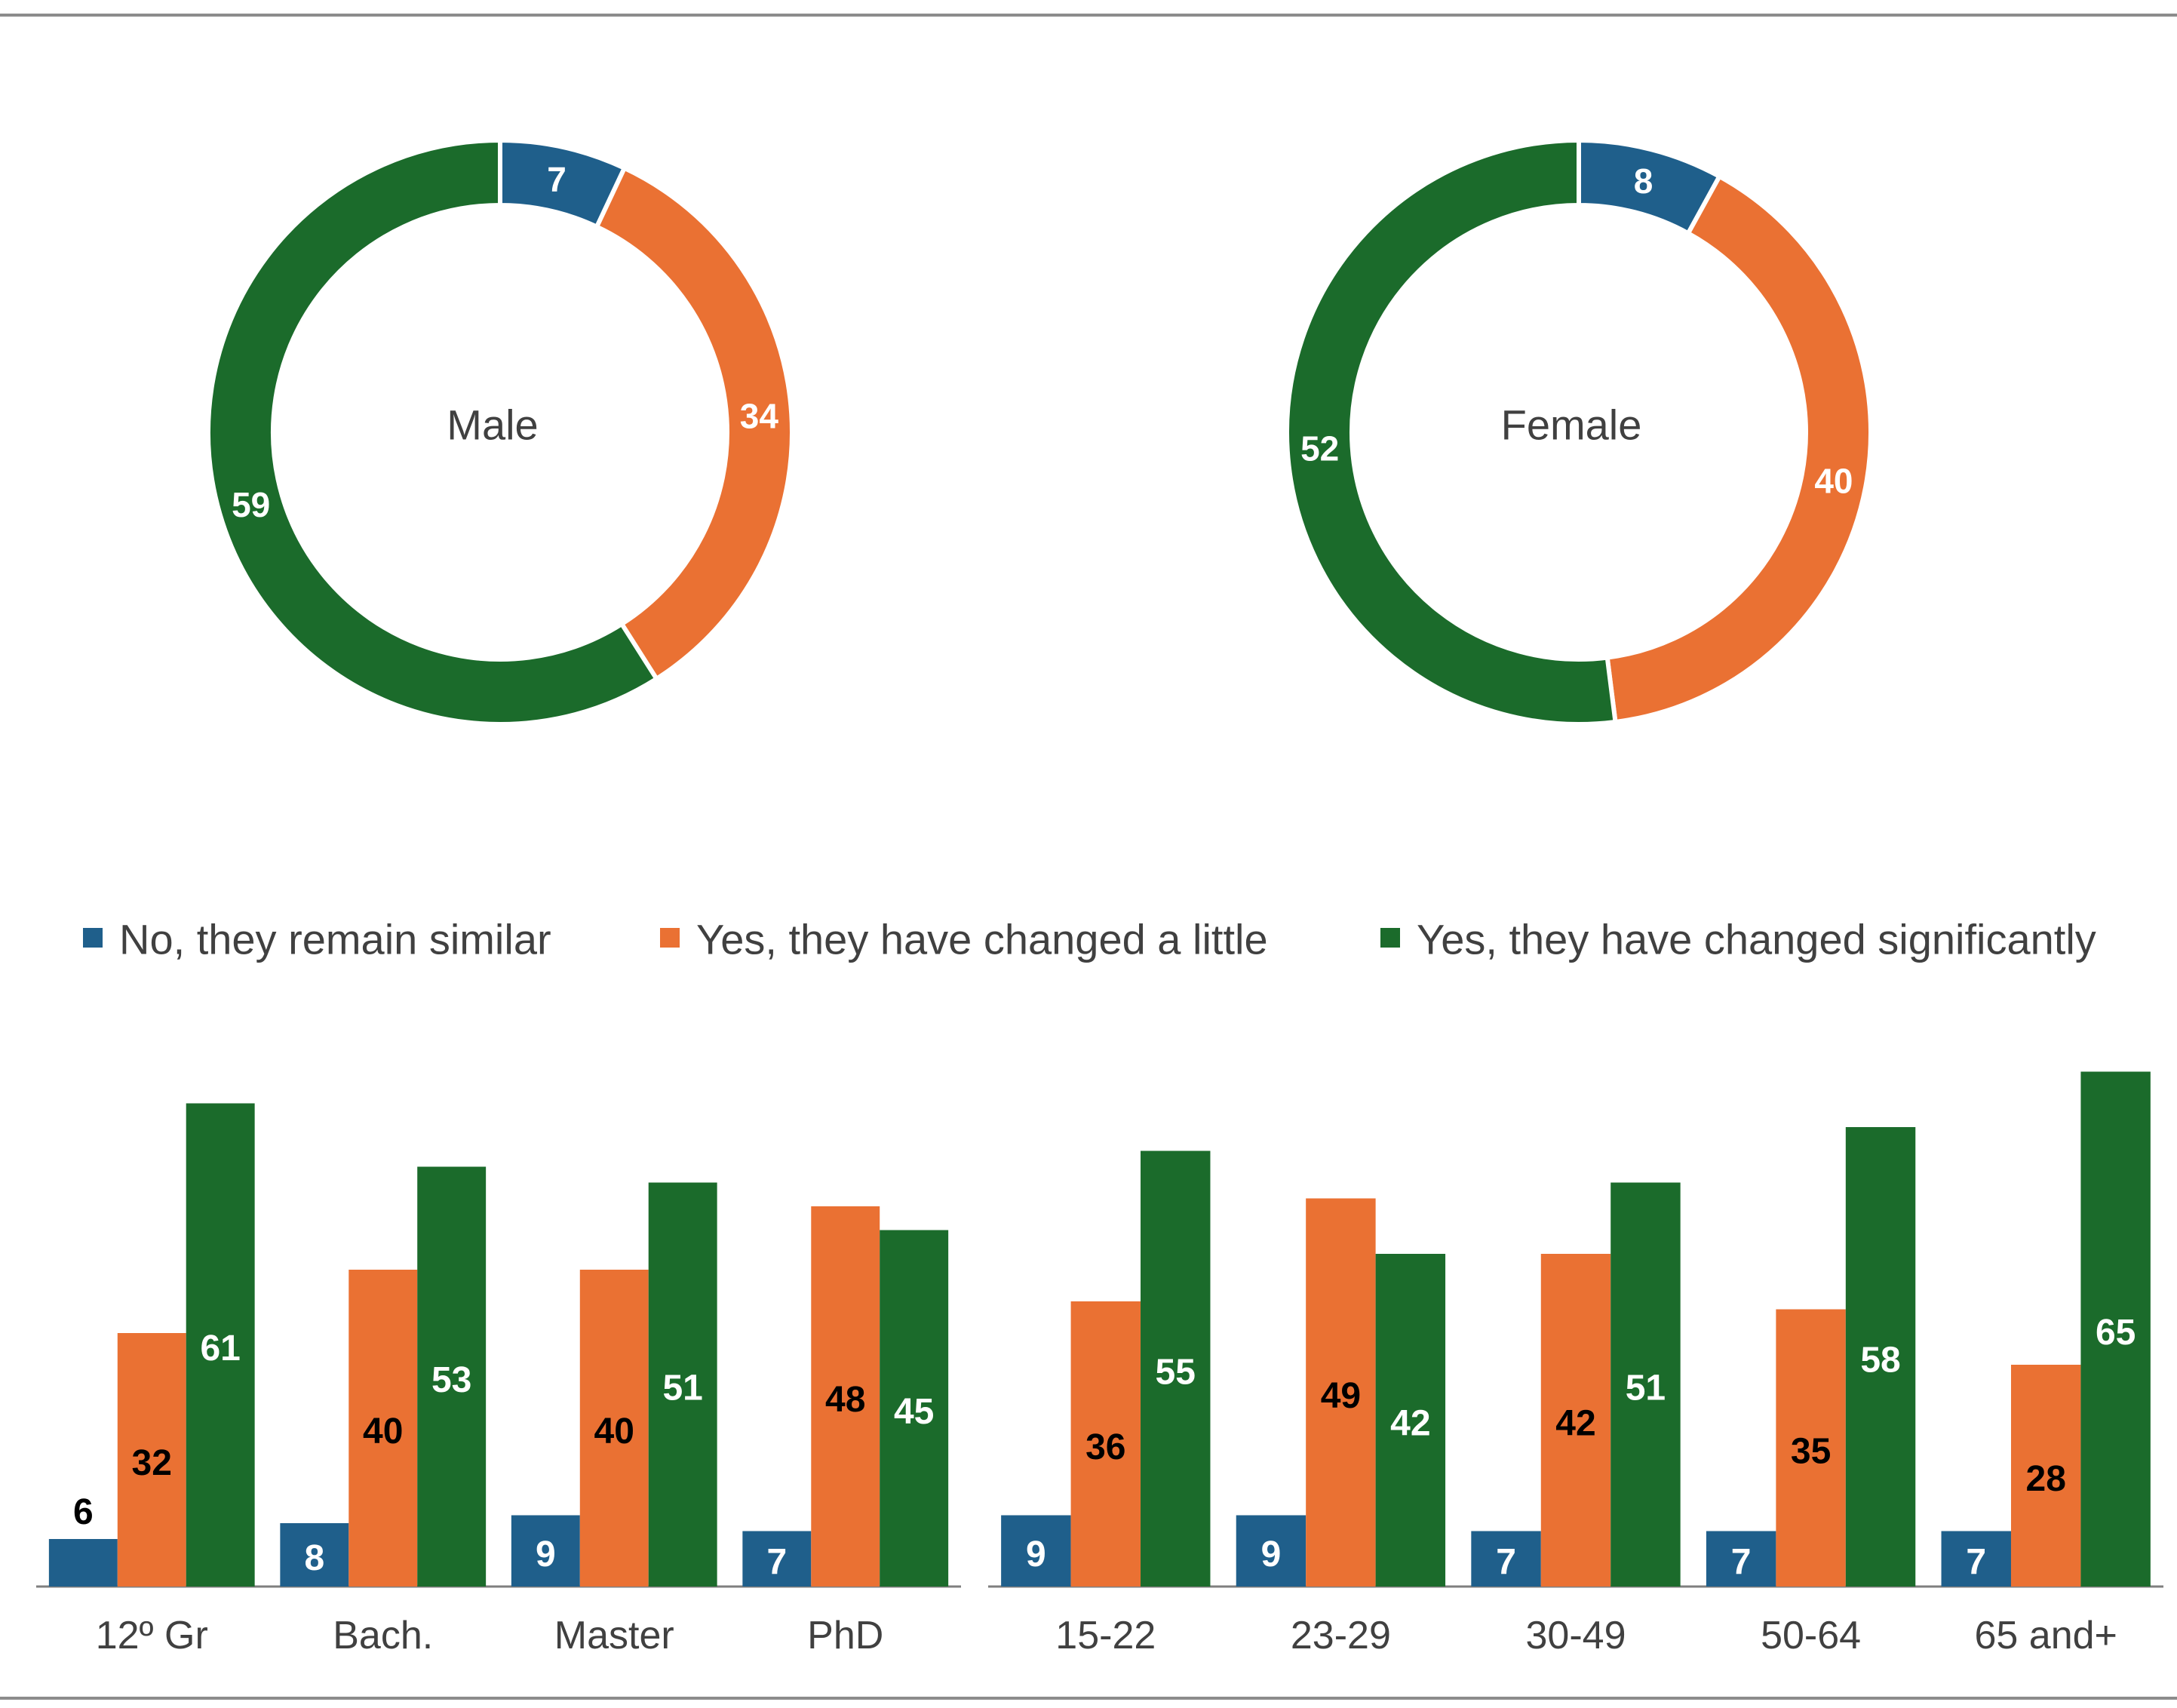 This screenshot has width=2177, height=1708. What do you see at coordinates (335, 939) in the screenshot?
I see `legend-label-no-they-remain-similar: No, they remain similar` at bounding box center [335, 939].